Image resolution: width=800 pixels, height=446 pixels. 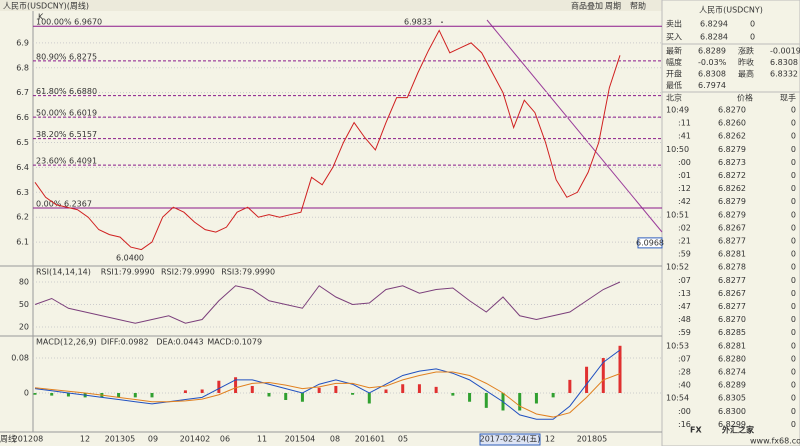 What do you see at coordinates (684, 358) in the screenshot?
I see `tick-time: :07` at bounding box center [684, 358].